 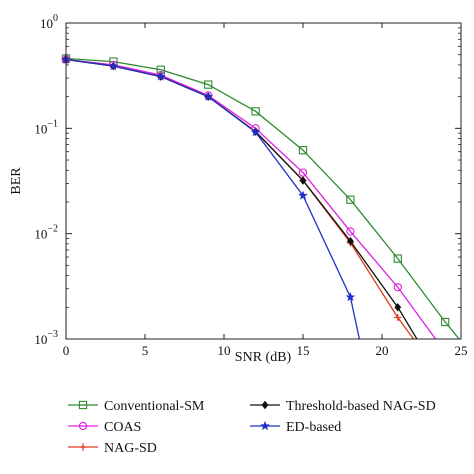 I want to click on y-axis-title: BER, so click(x=16, y=181).